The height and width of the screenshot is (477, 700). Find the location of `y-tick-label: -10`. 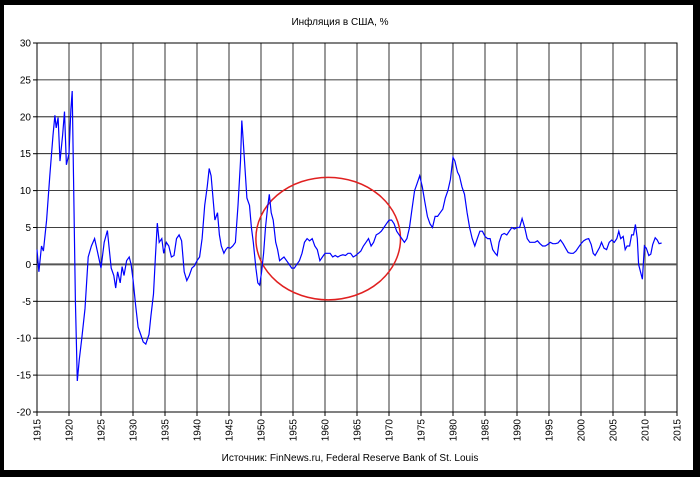

y-tick-label: -10 is located at coordinates (24, 339).